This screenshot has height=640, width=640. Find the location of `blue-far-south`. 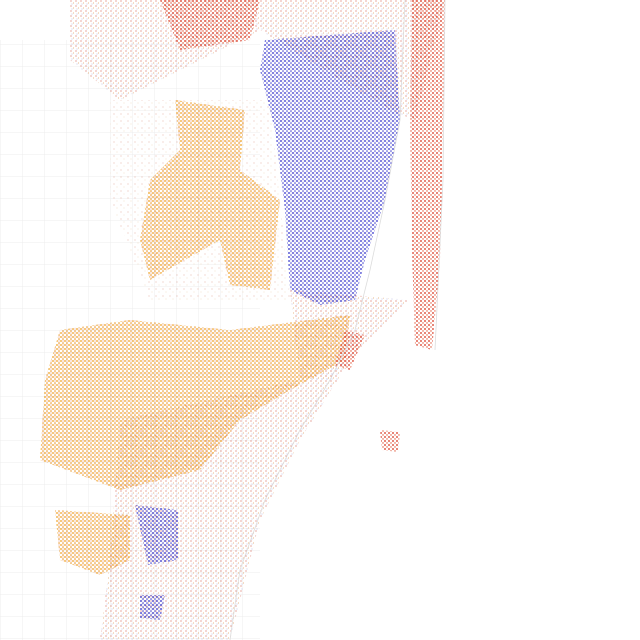

blue-far-south is located at coordinates (152, 607).